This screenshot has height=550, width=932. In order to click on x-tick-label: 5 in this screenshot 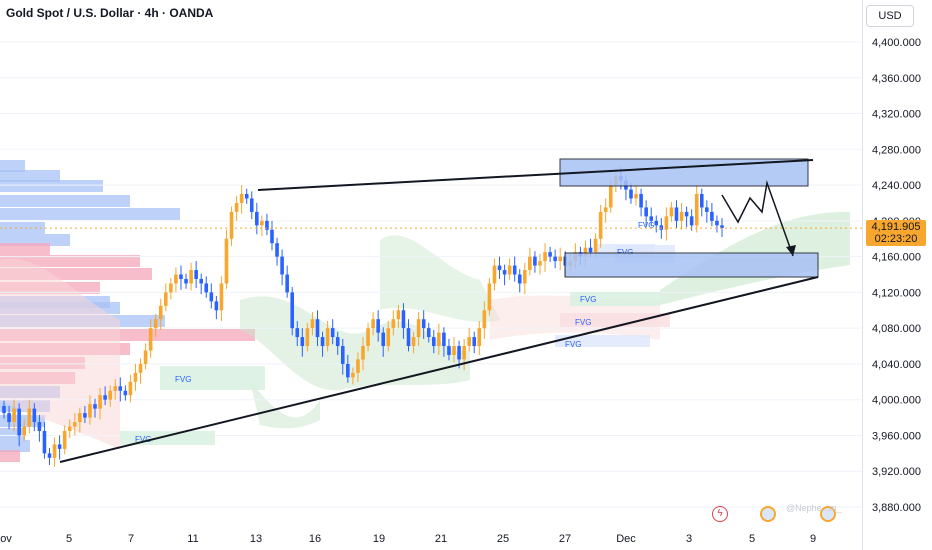, I will do `click(69, 539)`.